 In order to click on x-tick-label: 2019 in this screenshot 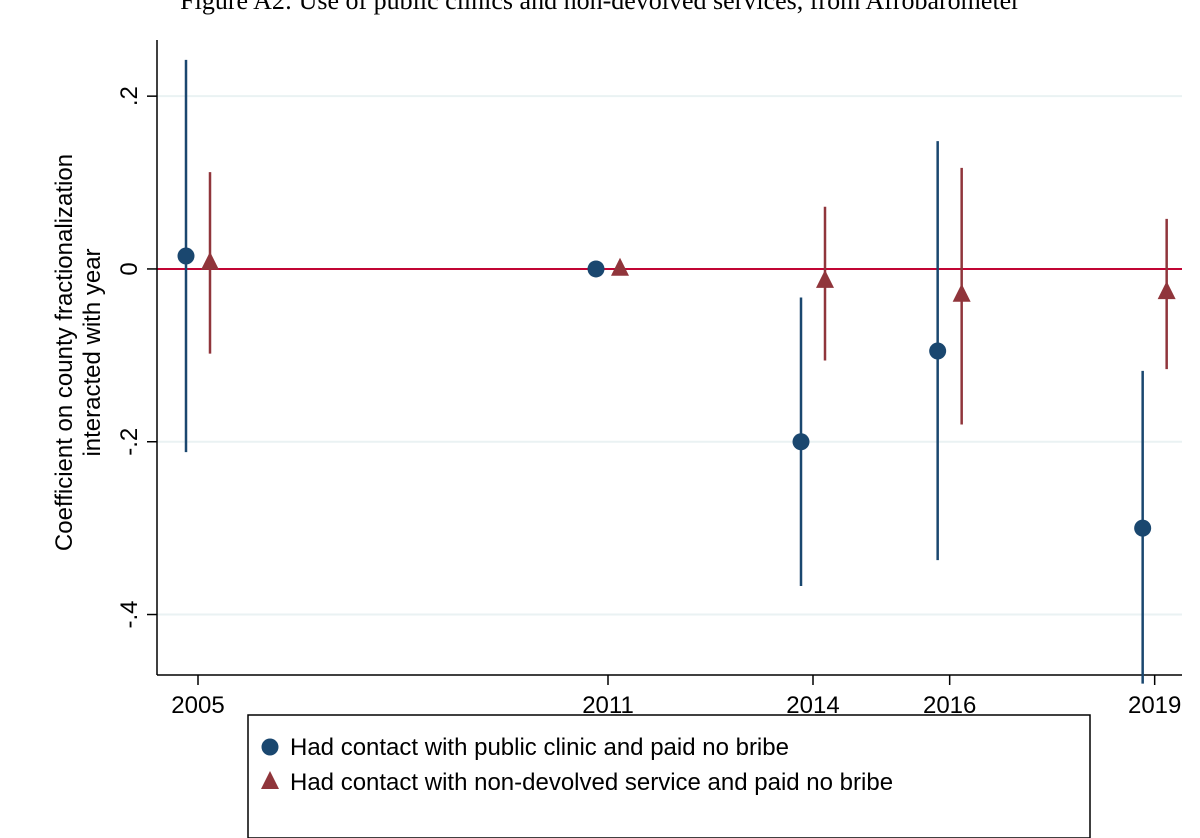, I will do `click(1154, 705)`.